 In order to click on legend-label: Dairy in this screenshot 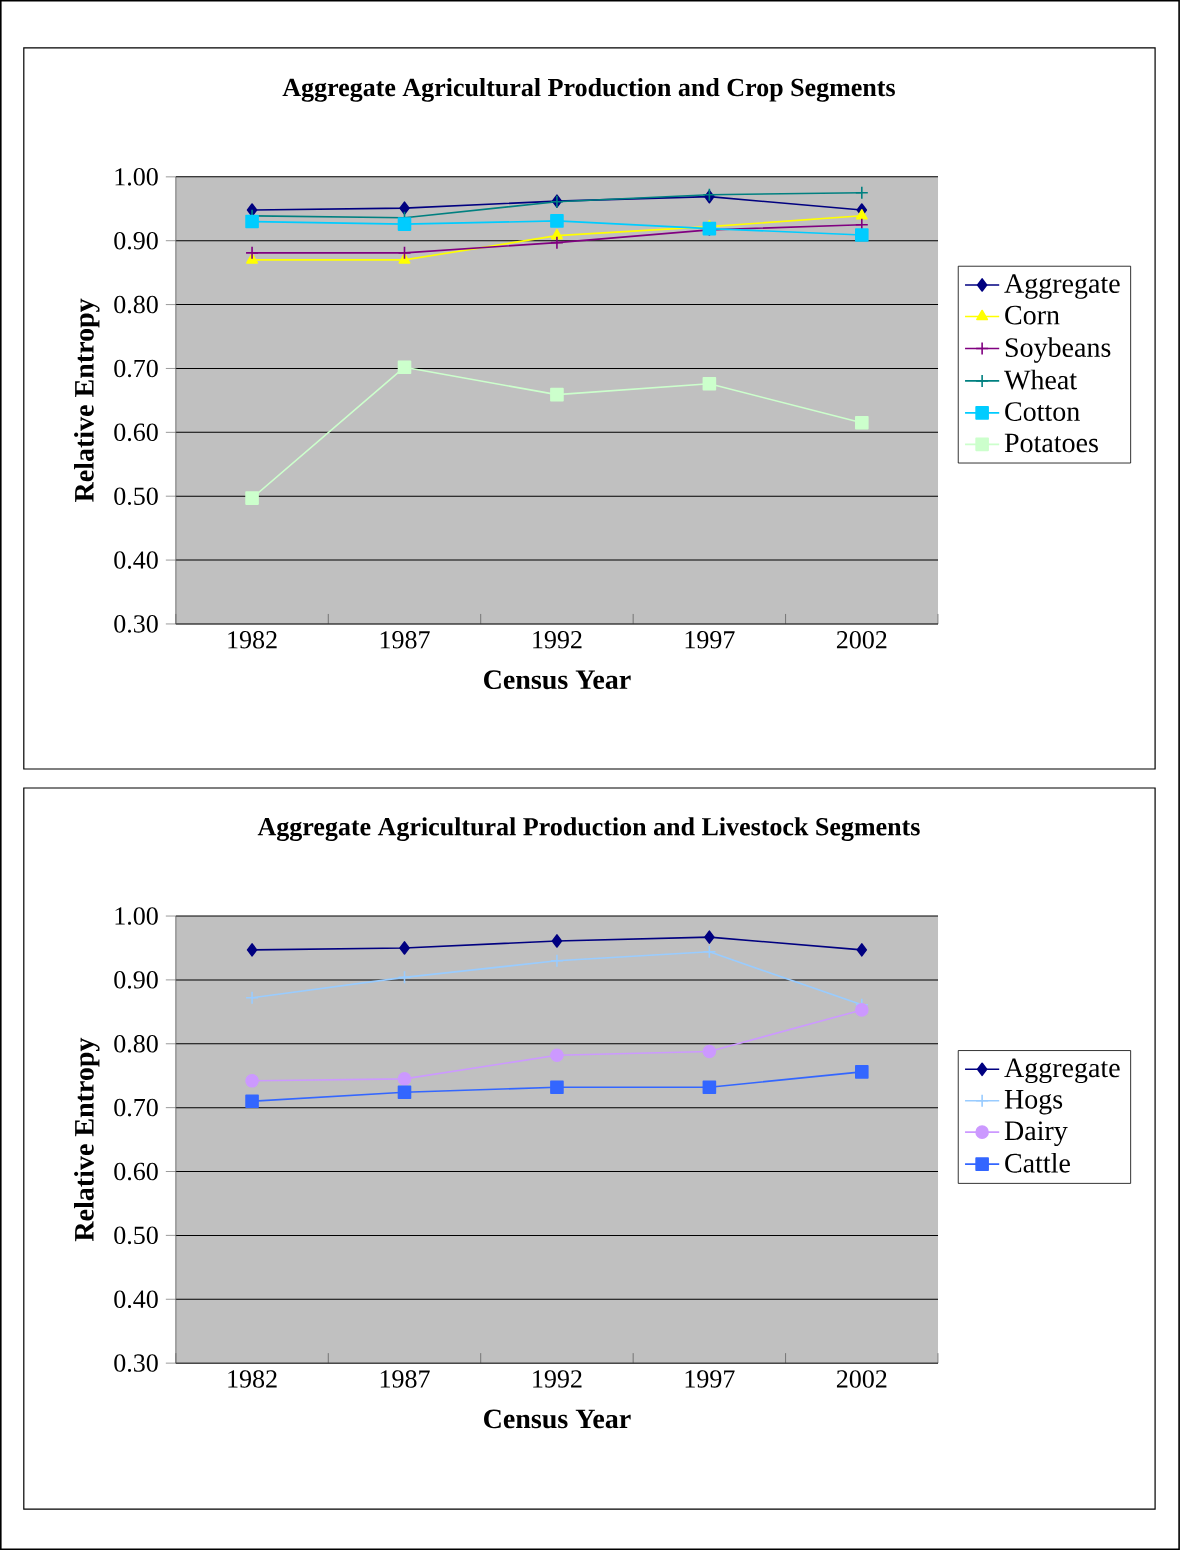, I will do `click(1036, 1133)`.